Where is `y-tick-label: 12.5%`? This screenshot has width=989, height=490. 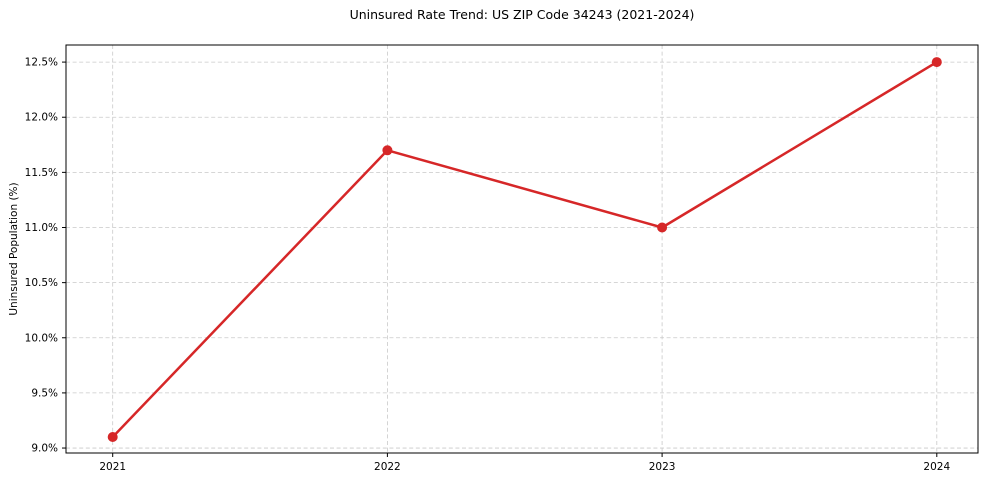
y-tick-label: 12.5% is located at coordinates (41, 63).